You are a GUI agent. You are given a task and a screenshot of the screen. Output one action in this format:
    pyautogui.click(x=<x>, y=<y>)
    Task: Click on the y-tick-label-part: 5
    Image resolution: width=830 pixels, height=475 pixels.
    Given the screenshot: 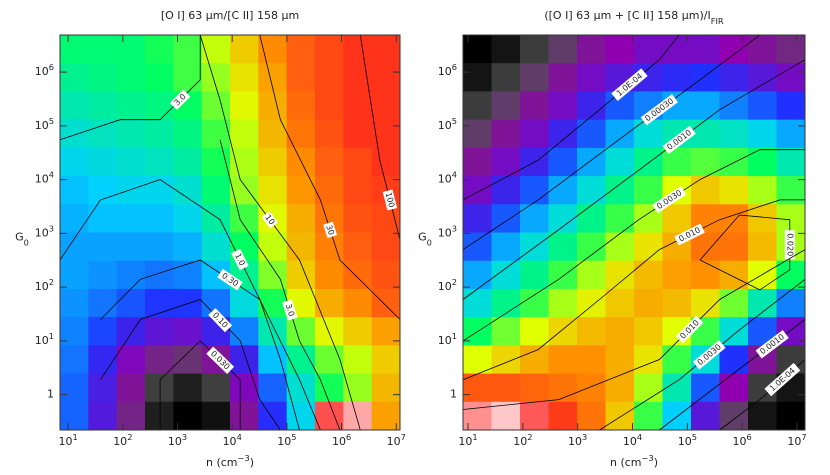 What is the action you would take?
    pyautogui.click(x=454, y=120)
    